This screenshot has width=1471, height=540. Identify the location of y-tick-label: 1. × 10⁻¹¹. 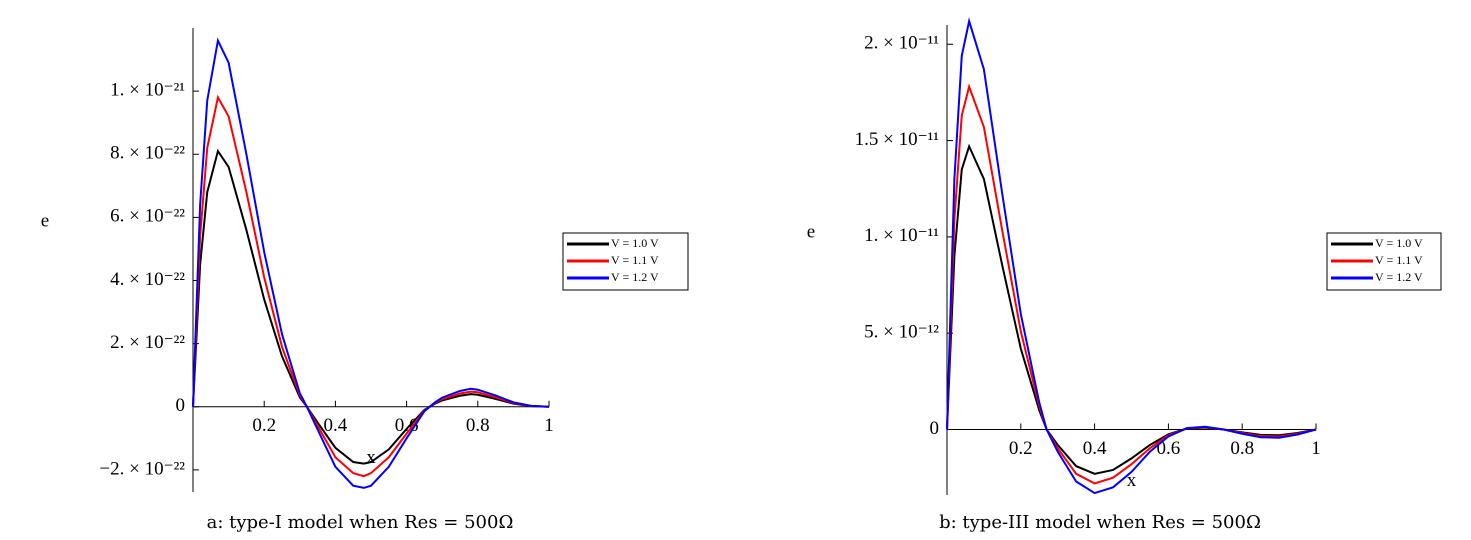
(901, 235).